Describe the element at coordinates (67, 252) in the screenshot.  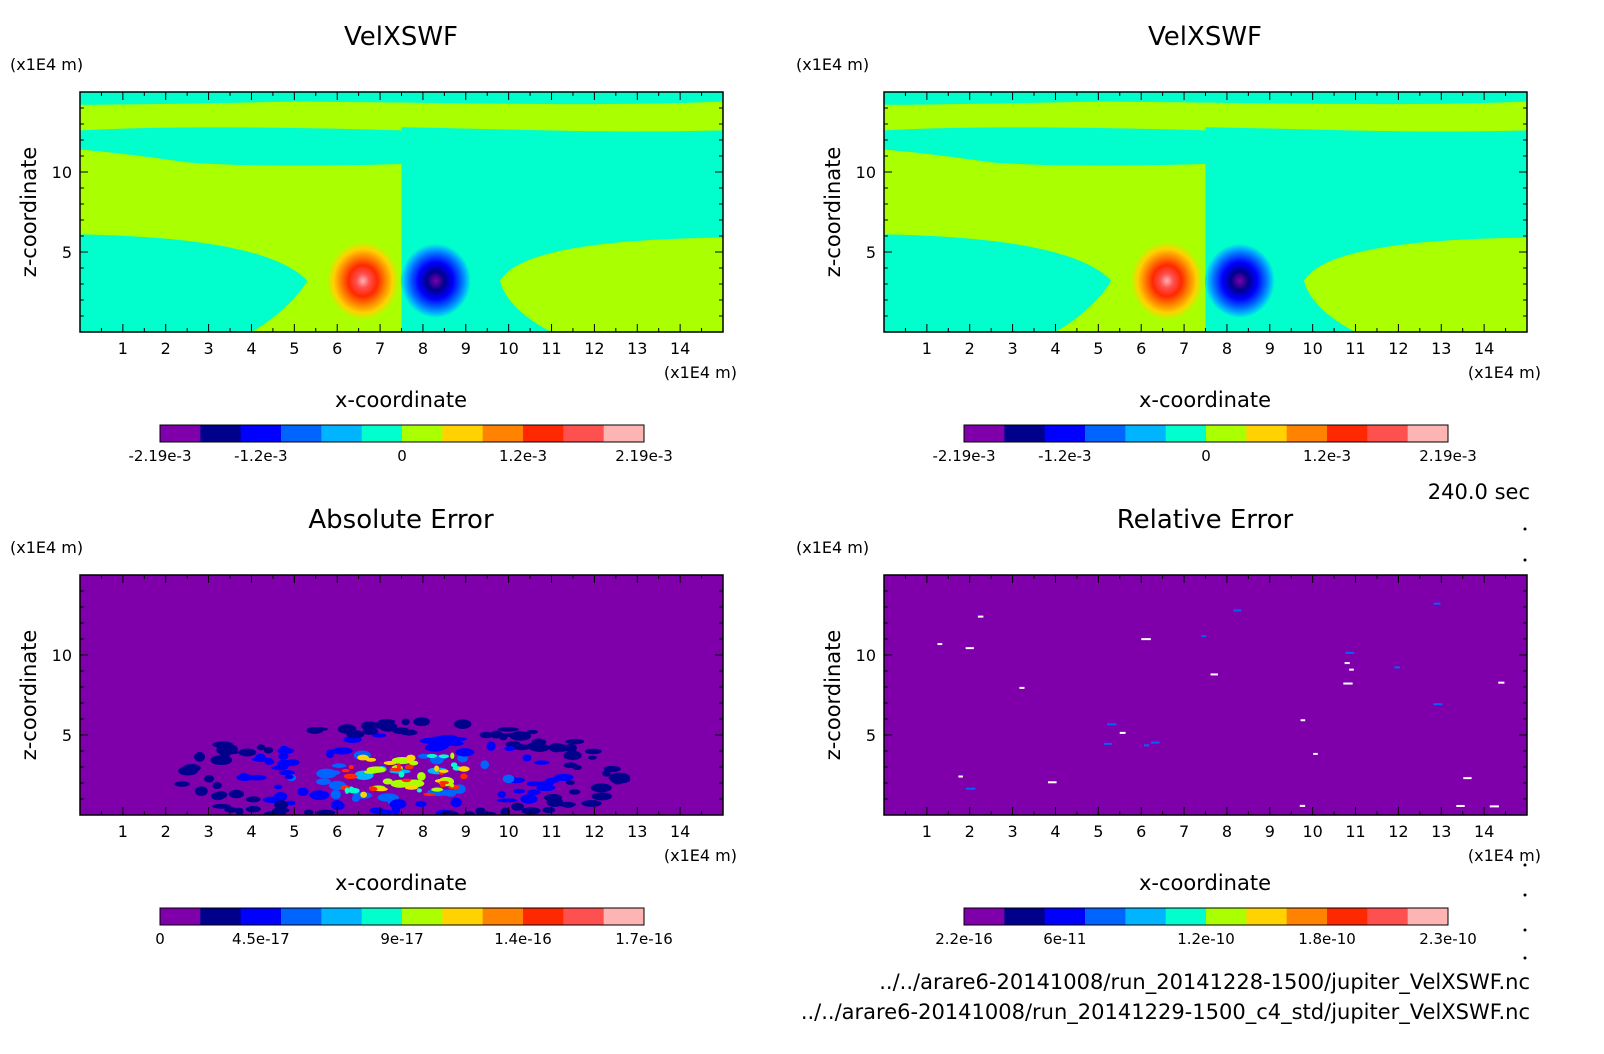
I see `y-tick-label: 5` at that location.